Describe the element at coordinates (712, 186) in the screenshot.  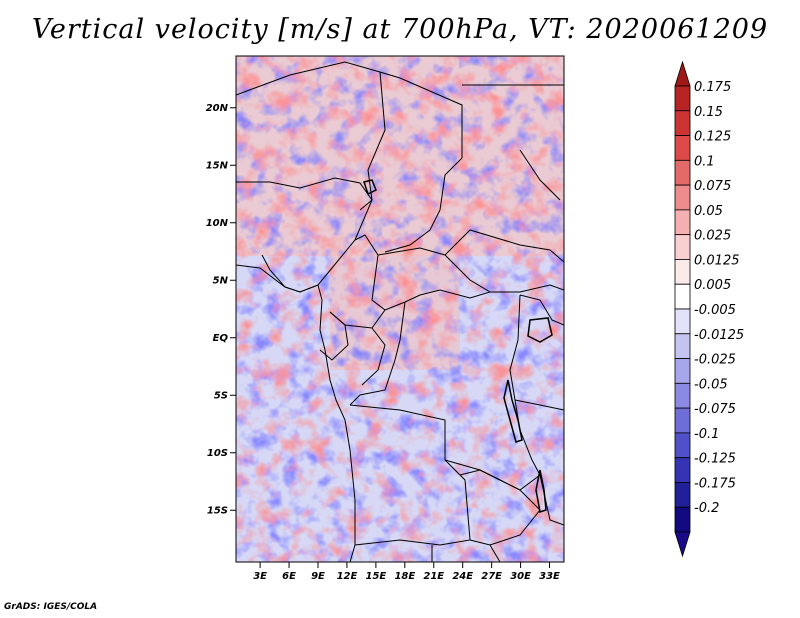
I see `colorbar-label: 0.075` at that location.